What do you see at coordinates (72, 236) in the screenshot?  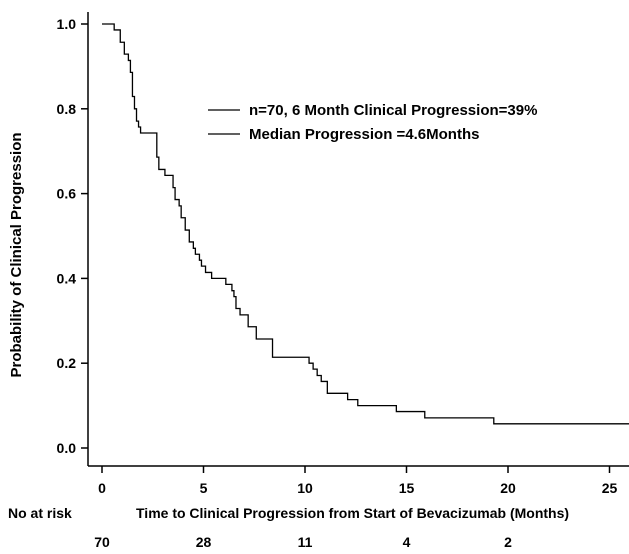 I see `y-ticks: 0.0 0.2 0.4 0.6 0.8 1.0` at bounding box center [72, 236].